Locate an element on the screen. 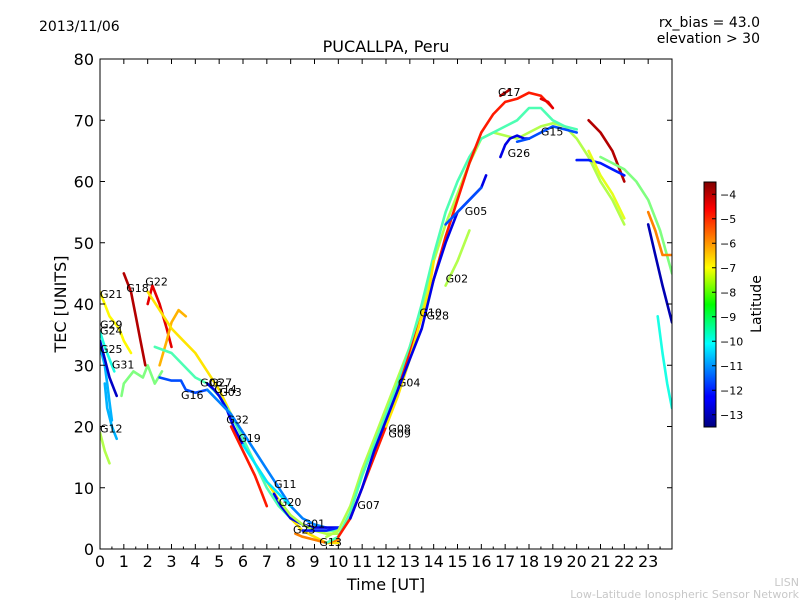  y-tick-label-50: 50 is located at coordinates (84, 243).